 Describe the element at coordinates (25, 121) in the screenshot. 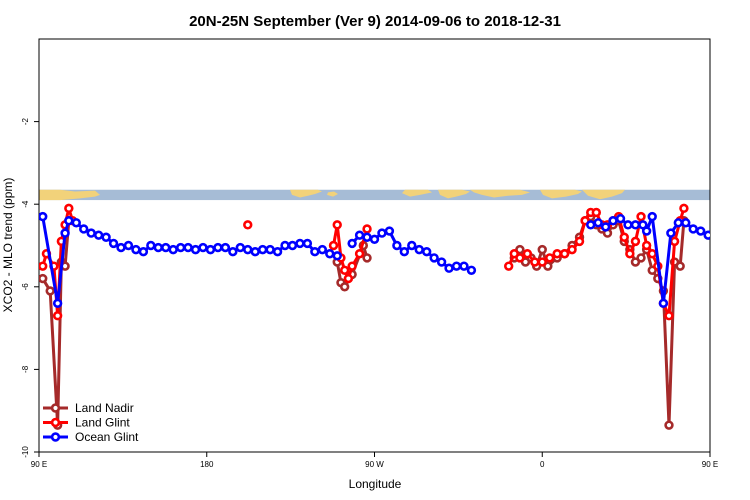

I see `y-tick-label: -2` at that location.